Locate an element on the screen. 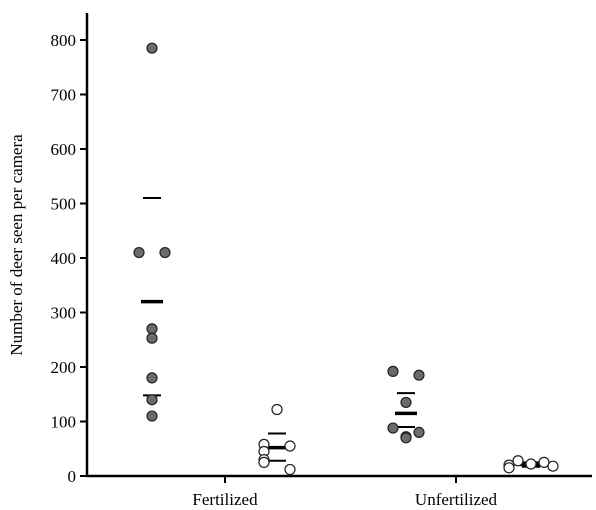 The width and height of the screenshot is (596, 510). x-tick-label: Unfertilized is located at coordinates (456, 499).